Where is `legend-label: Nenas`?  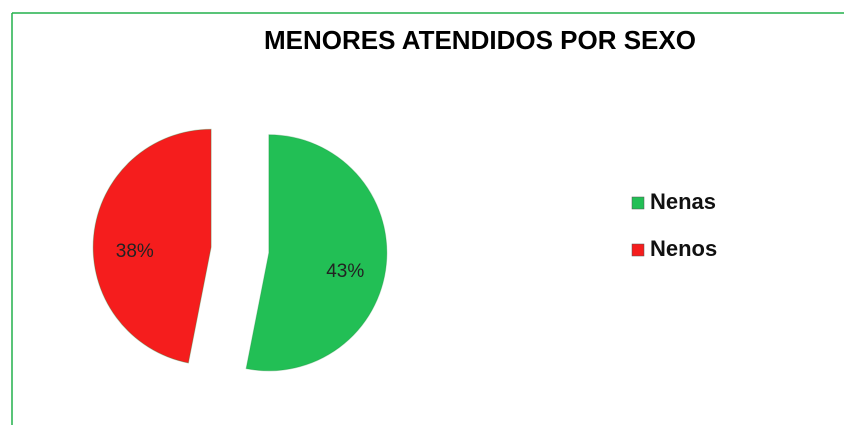
legend-label: Nenas is located at coordinates (683, 201).